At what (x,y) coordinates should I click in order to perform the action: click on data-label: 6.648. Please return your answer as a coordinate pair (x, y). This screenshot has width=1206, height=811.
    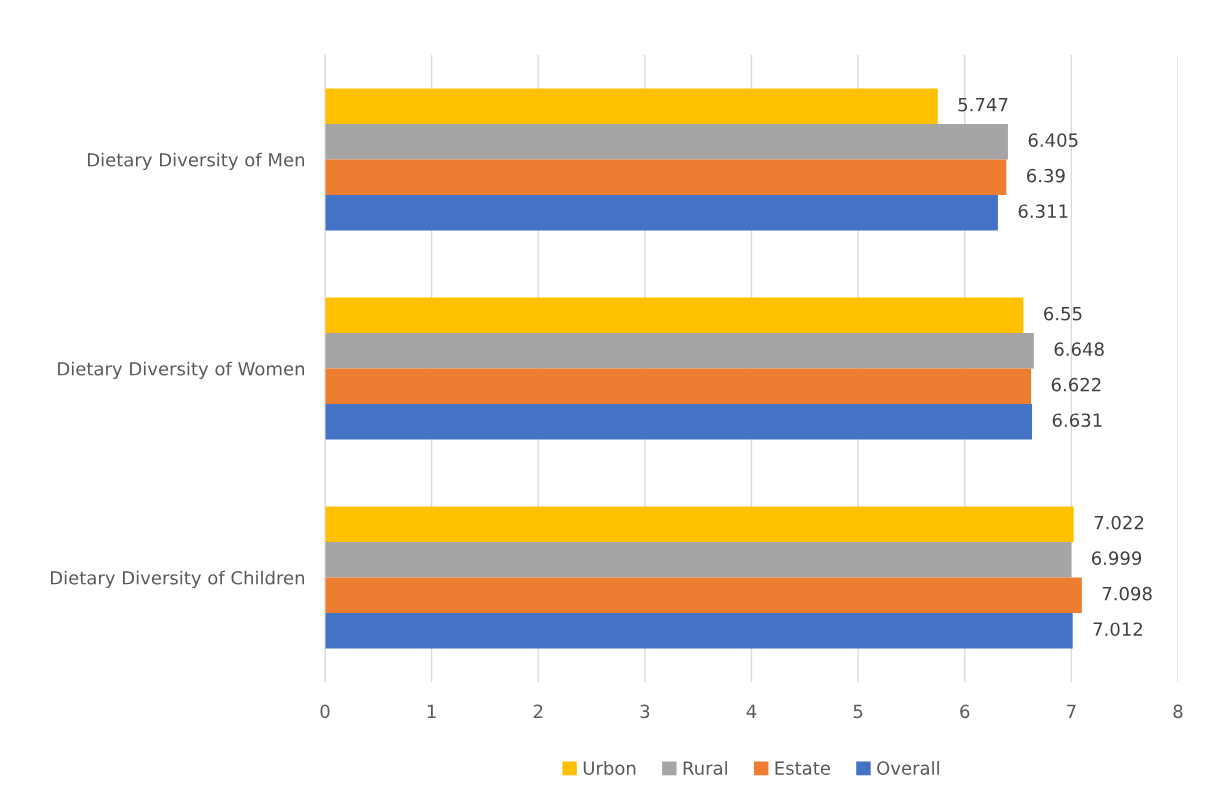
    Looking at the image, I should click on (1079, 349).